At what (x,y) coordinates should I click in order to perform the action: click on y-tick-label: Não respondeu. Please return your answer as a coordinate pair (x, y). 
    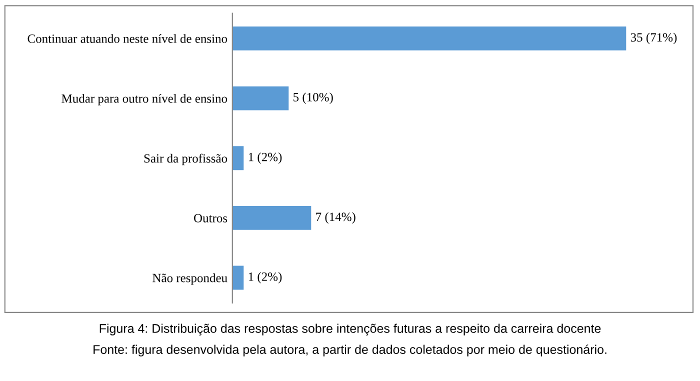
    Looking at the image, I should click on (190, 279).